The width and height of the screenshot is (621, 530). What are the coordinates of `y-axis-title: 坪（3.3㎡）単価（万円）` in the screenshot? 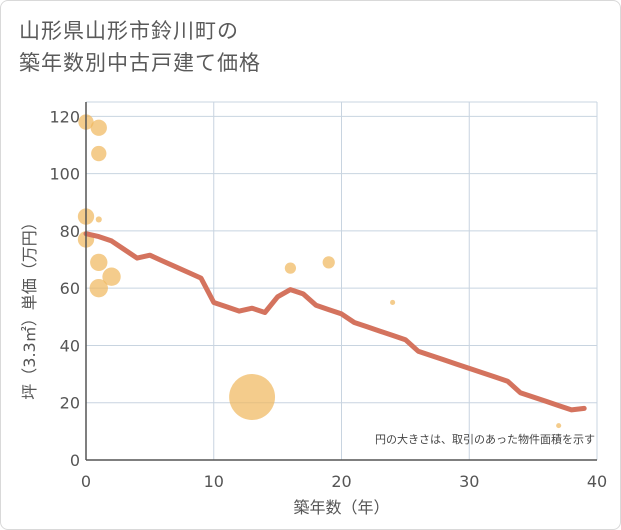 It's located at (29, 306).